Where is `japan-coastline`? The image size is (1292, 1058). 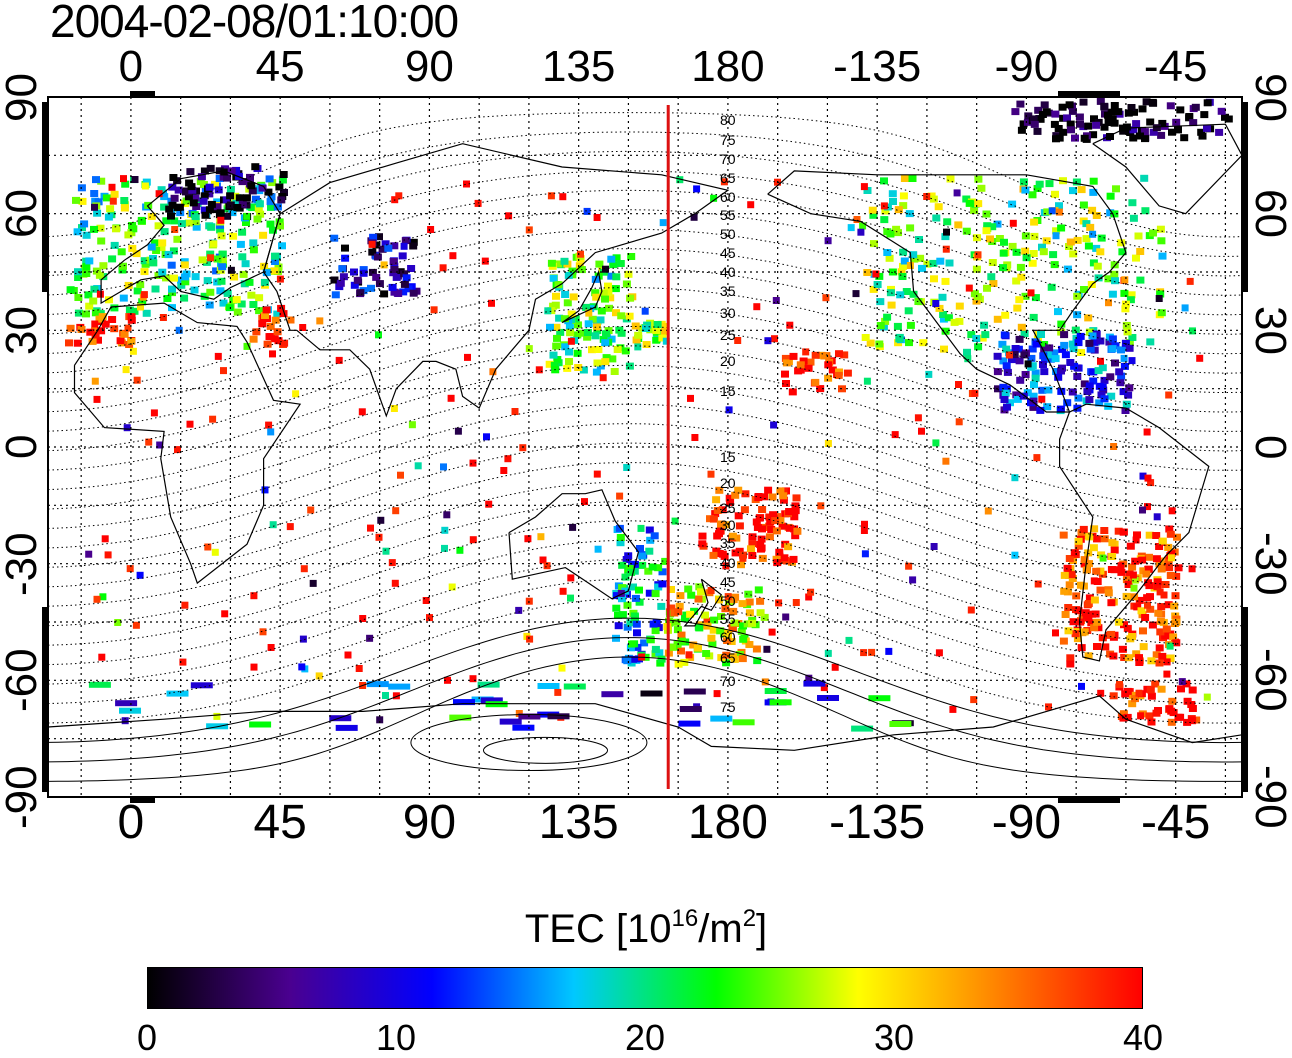
japan-coastline is located at coordinates (582, 296).